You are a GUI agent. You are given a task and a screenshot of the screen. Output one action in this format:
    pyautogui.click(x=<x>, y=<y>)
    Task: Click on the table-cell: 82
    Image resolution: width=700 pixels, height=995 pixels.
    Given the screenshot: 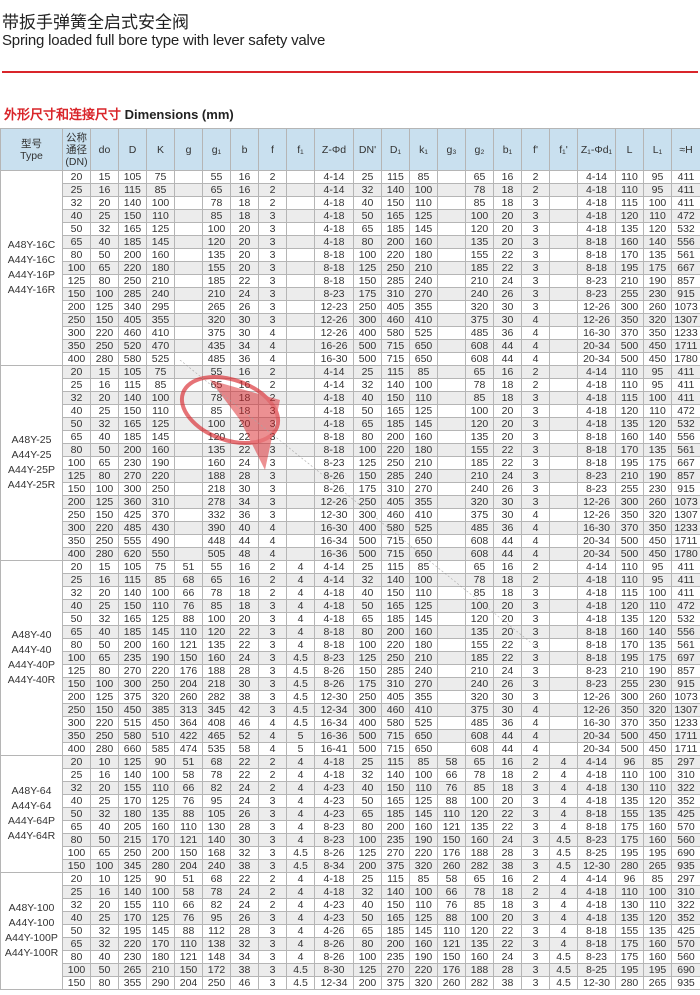 What is the action you would take?
    pyautogui.click(x=216, y=788)
    